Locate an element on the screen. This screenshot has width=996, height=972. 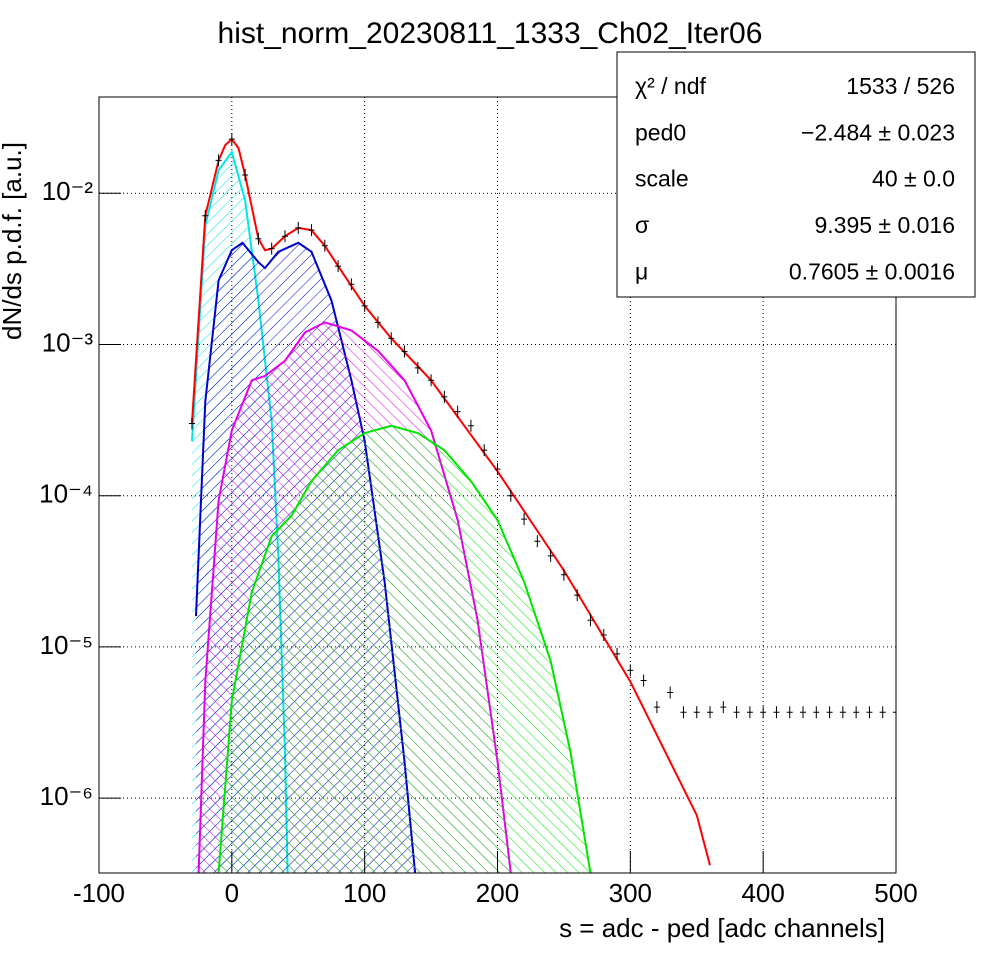
x-tick-label: -100 is located at coordinates (99, 893).